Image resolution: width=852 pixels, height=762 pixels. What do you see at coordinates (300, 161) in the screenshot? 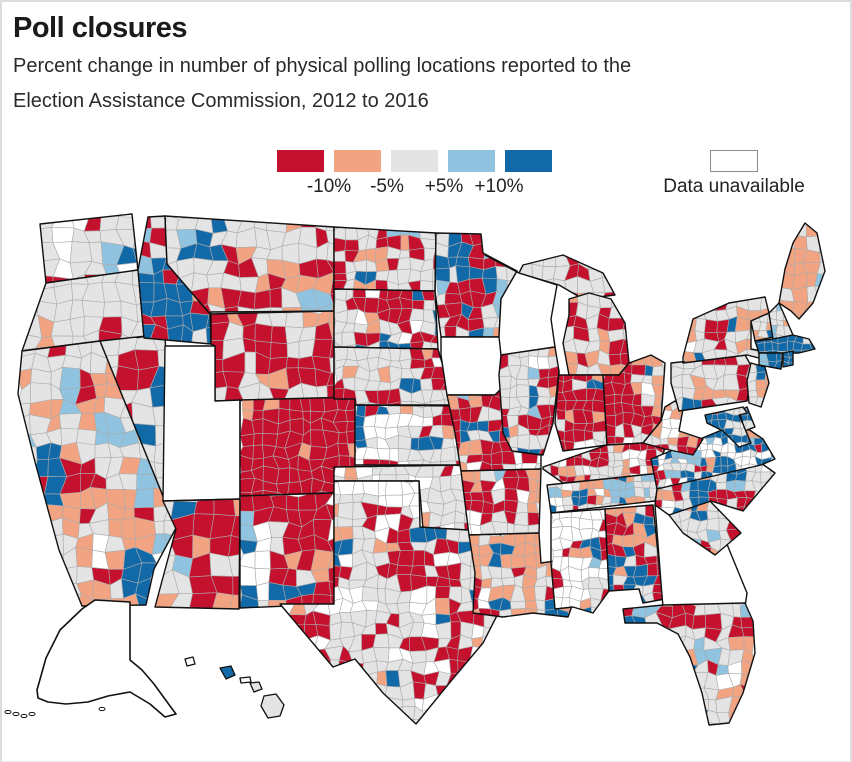
I see `legend-swatch-decrease-10-or-more` at bounding box center [300, 161].